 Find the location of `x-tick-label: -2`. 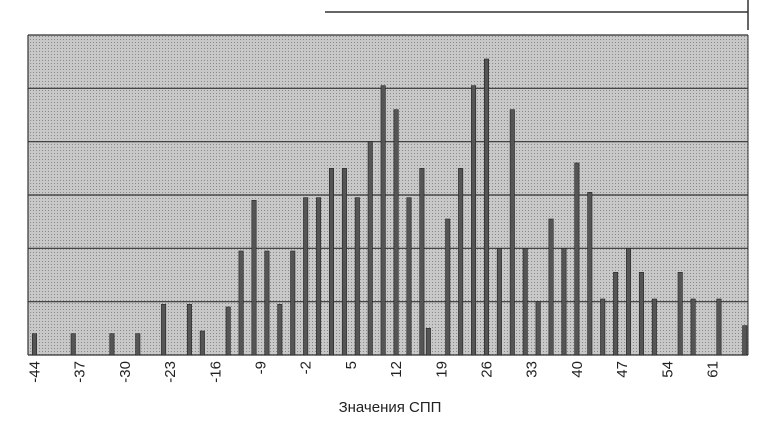

x-tick-label: -2 is located at coordinates (306, 367).